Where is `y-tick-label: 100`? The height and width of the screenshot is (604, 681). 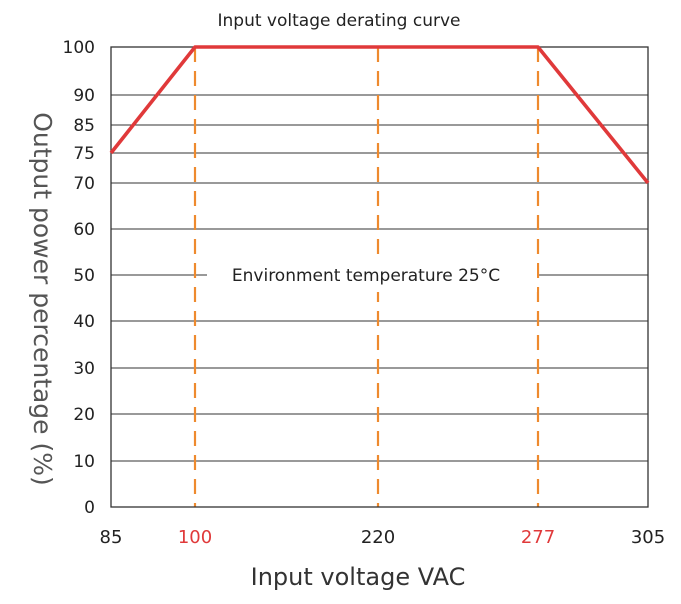 y-tick-label: 100 is located at coordinates (79, 48).